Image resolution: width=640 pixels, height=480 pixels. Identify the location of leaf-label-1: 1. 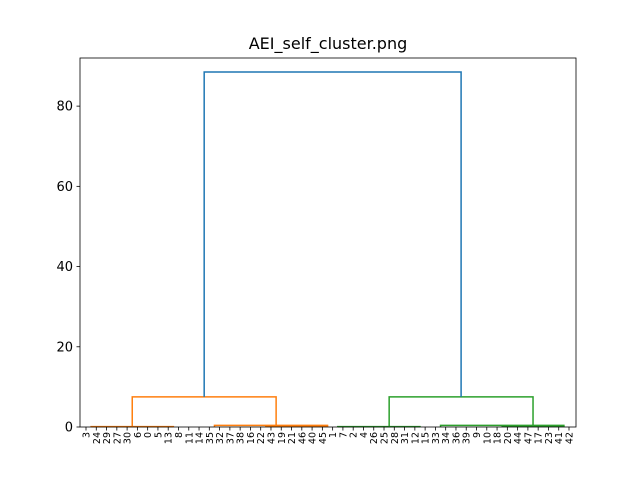
(333, 435).